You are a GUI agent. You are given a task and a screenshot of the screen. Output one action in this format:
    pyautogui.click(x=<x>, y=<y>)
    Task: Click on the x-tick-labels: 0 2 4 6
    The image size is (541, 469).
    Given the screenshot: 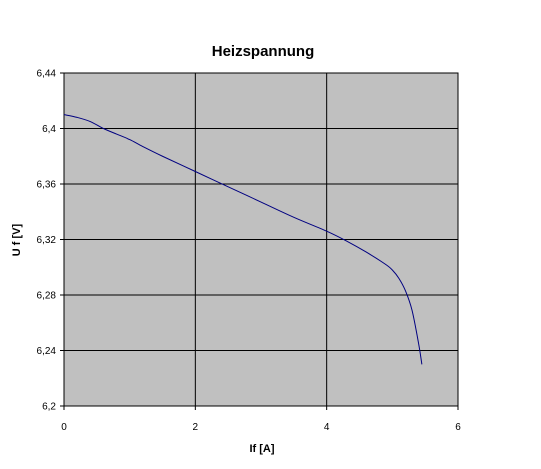 What is the action you would take?
    pyautogui.click(x=261, y=427)
    